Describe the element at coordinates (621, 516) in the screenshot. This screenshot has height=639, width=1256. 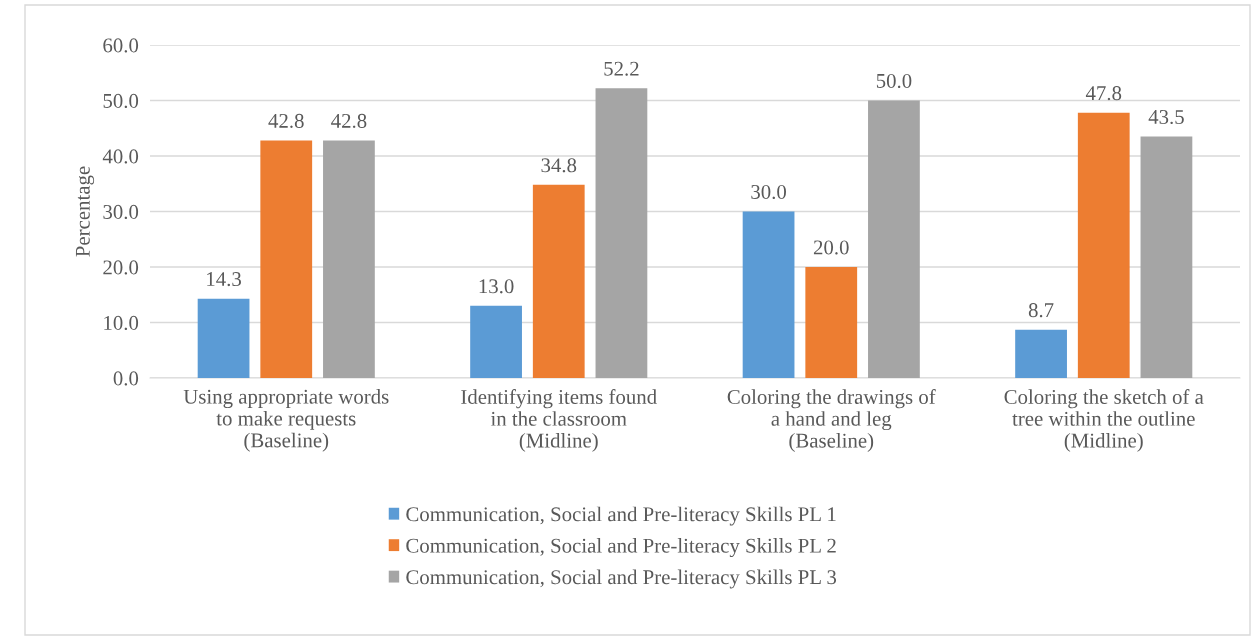
I see `legend-label: Communication, Social and Pre-literacy Skills PL 1` at that location.